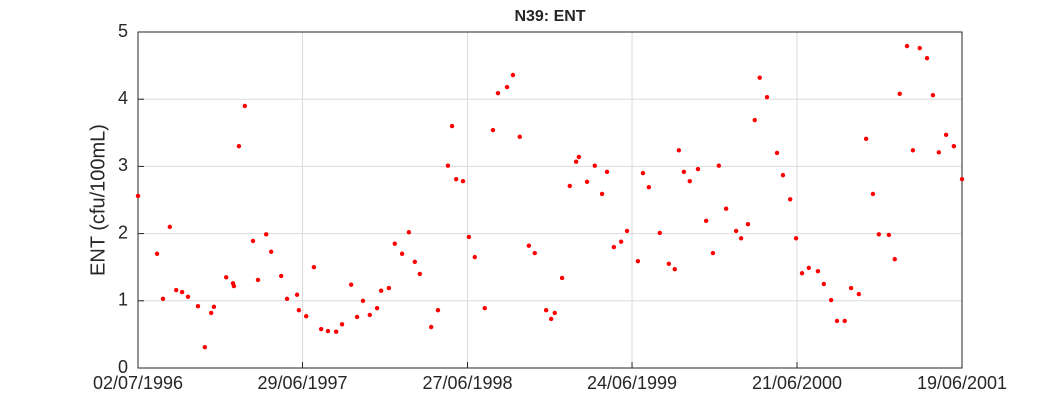 The width and height of the screenshot is (1063, 413). Describe the element at coordinates (123, 232) in the screenshot. I see `y-tick-label: 2` at that location.